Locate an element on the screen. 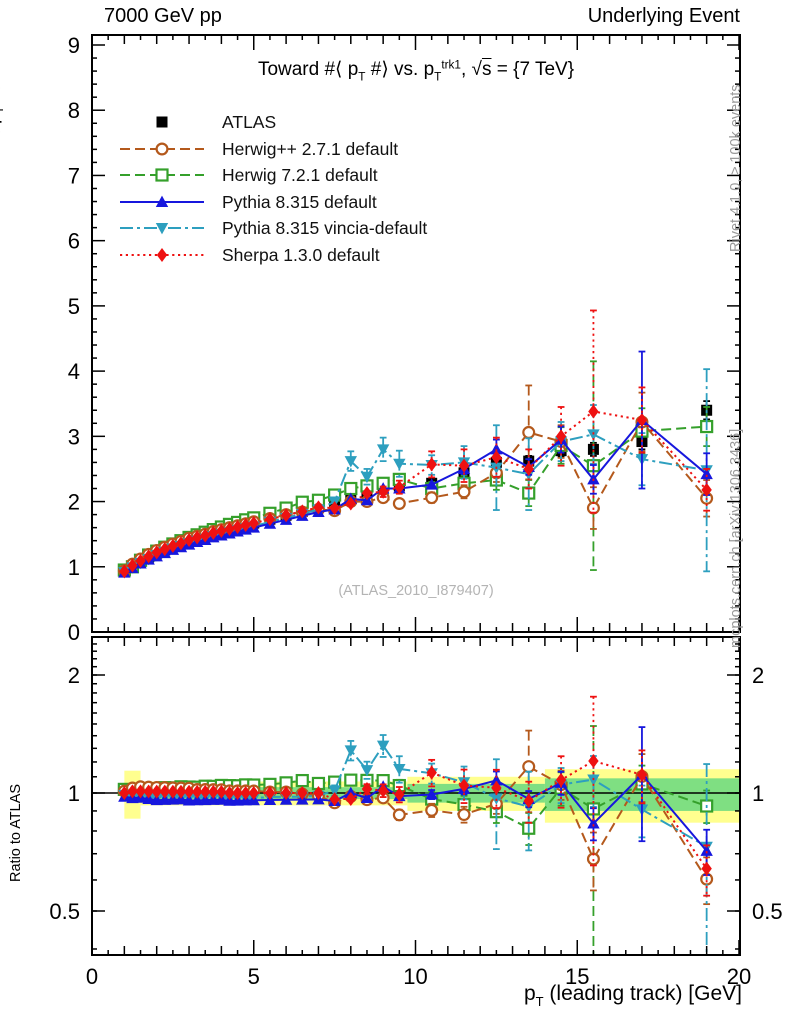 The image size is (786, 1024). legend-sample-square is located at coordinates (162, 122).